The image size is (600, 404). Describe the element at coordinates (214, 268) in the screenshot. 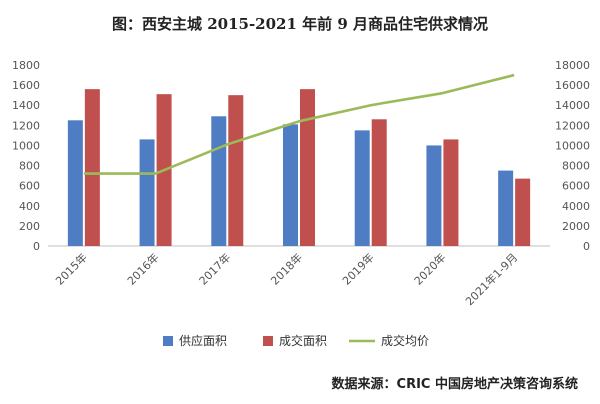

I see `category-label: 2017年` at that location.